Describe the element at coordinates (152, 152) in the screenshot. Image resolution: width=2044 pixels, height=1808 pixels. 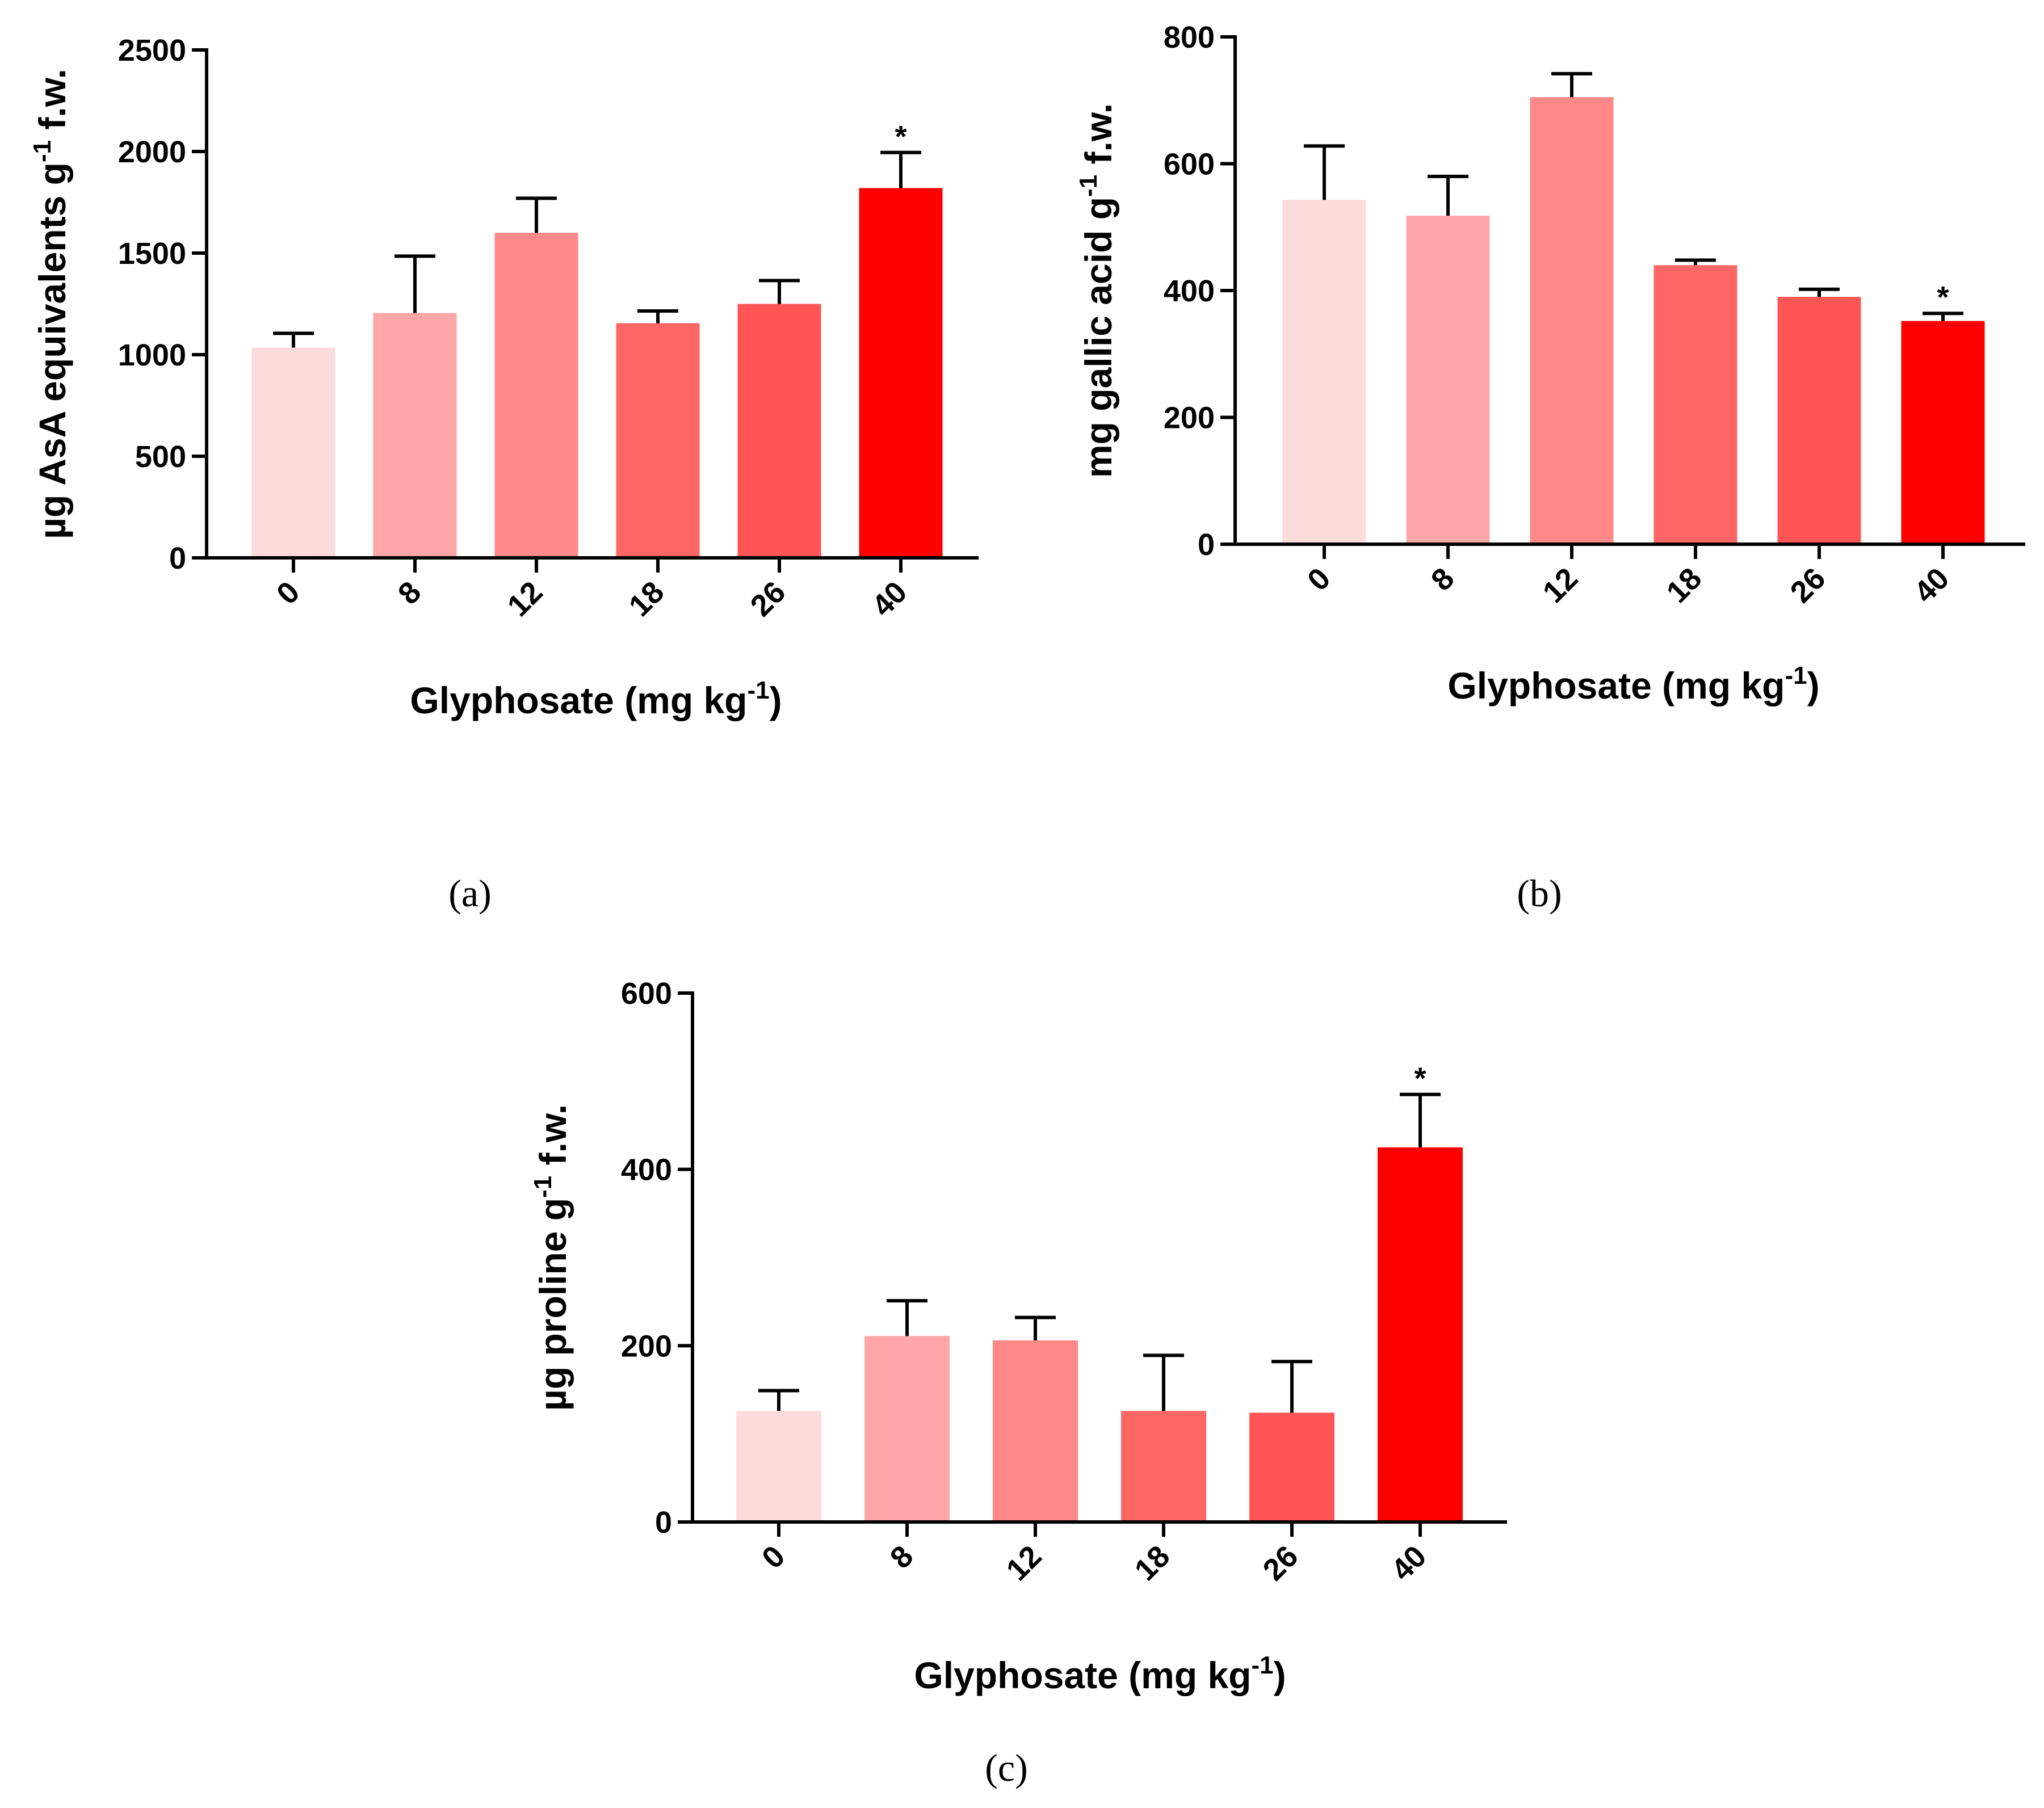
I see `y-tick-label: 2000` at that location.